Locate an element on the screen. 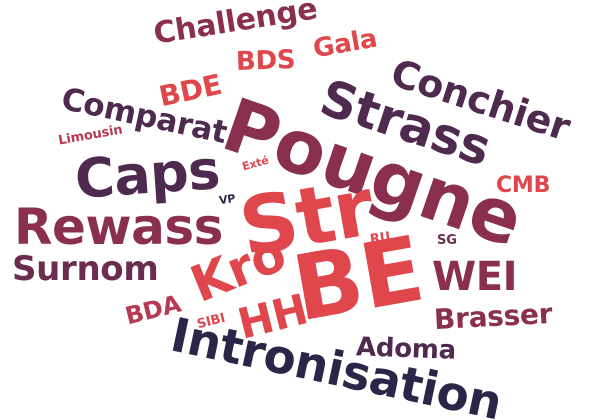  word-rewass: Rewass is located at coordinates (118, 227).